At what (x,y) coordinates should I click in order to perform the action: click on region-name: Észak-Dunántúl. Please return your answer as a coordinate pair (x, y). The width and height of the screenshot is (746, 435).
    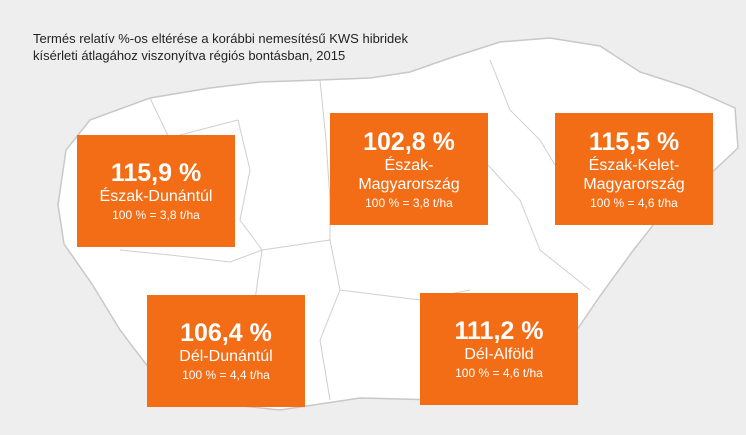
    Looking at the image, I should click on (156, 196).